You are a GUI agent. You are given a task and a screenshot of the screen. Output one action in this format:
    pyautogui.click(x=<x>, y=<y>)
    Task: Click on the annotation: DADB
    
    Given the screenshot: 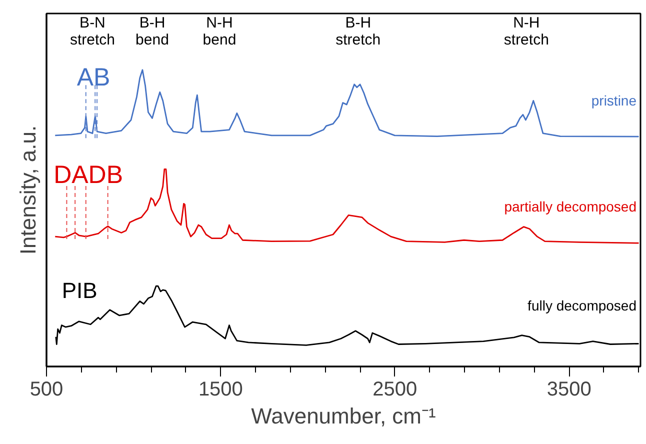 What is the action you would take?
    pyautogui.click(x=89, y=174)
    